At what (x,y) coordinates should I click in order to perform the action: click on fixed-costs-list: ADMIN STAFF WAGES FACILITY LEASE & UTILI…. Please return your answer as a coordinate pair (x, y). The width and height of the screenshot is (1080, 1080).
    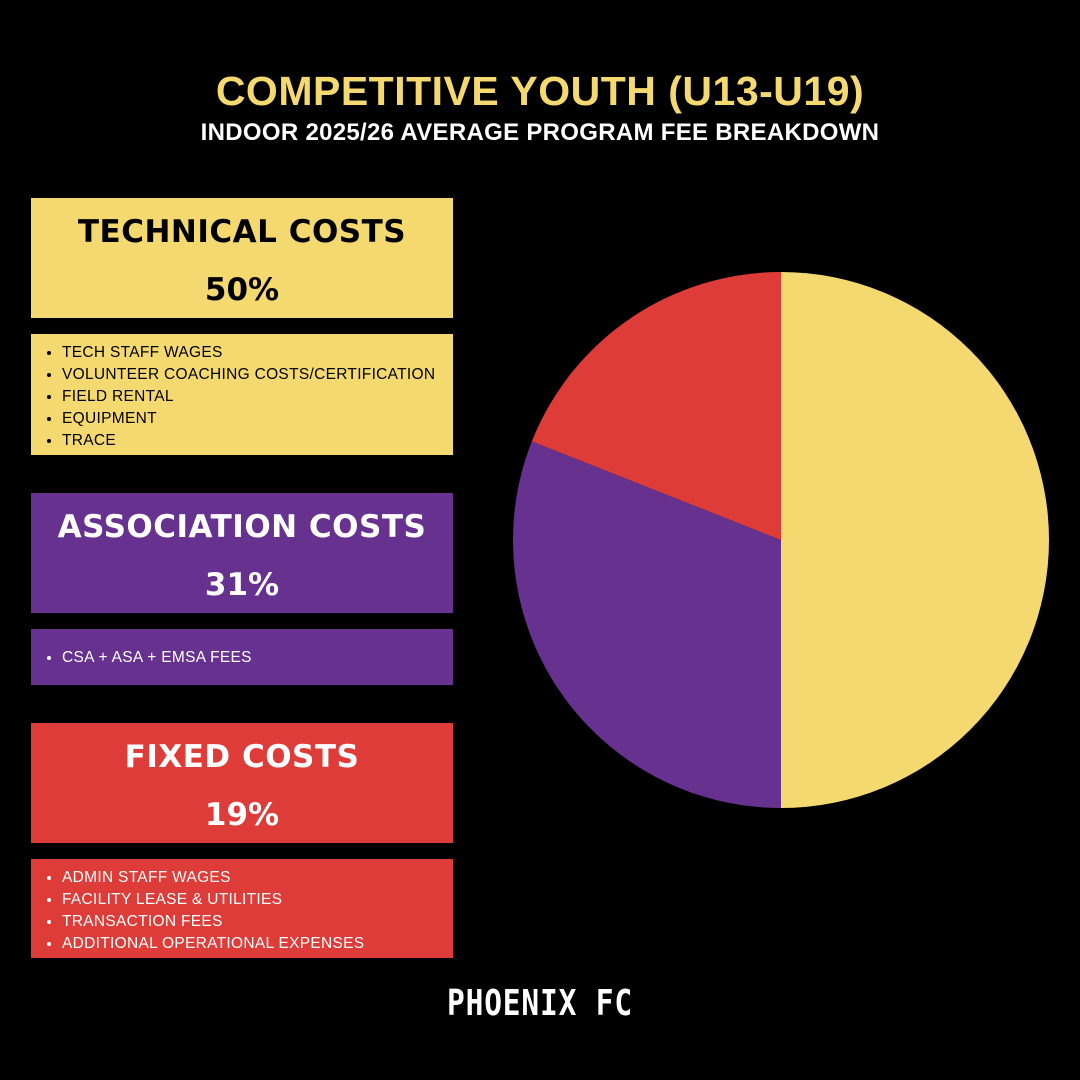
    Looking at the image, I should click on (242, 908).